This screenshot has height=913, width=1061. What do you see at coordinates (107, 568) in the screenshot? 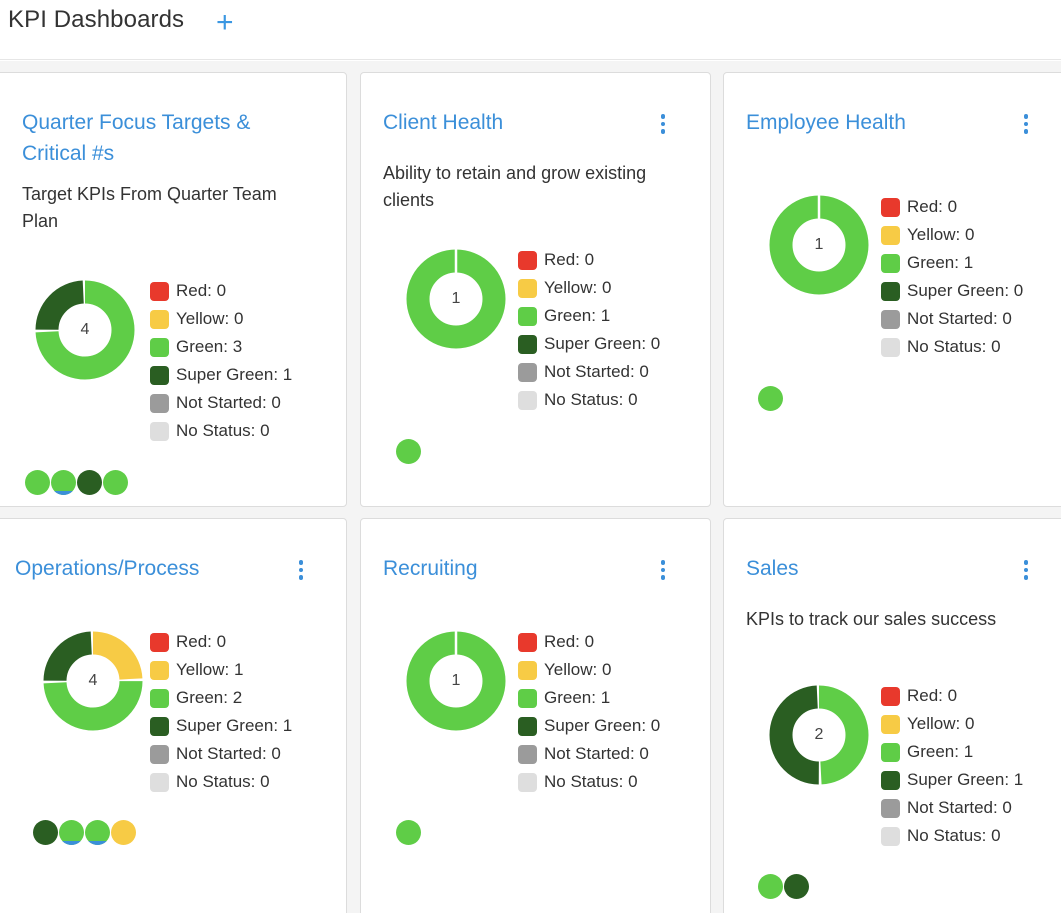
I see `card-title: Operations/Process` at bounding box center [107, 568].